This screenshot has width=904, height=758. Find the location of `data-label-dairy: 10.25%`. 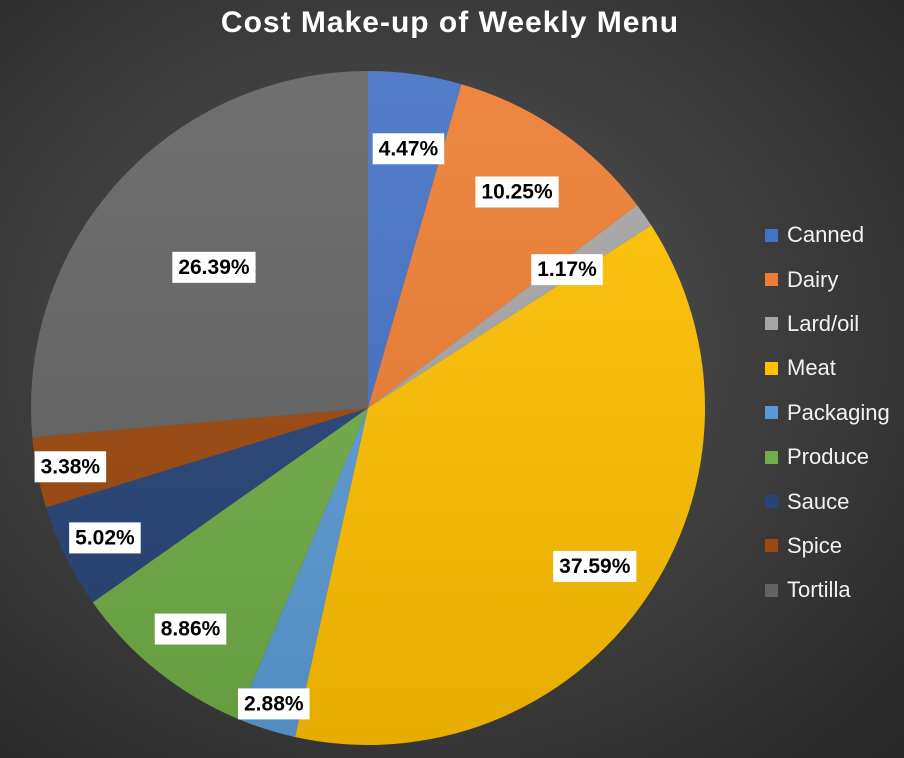

data-label-dairy: 10.25% is located at coordinates (517, 192).